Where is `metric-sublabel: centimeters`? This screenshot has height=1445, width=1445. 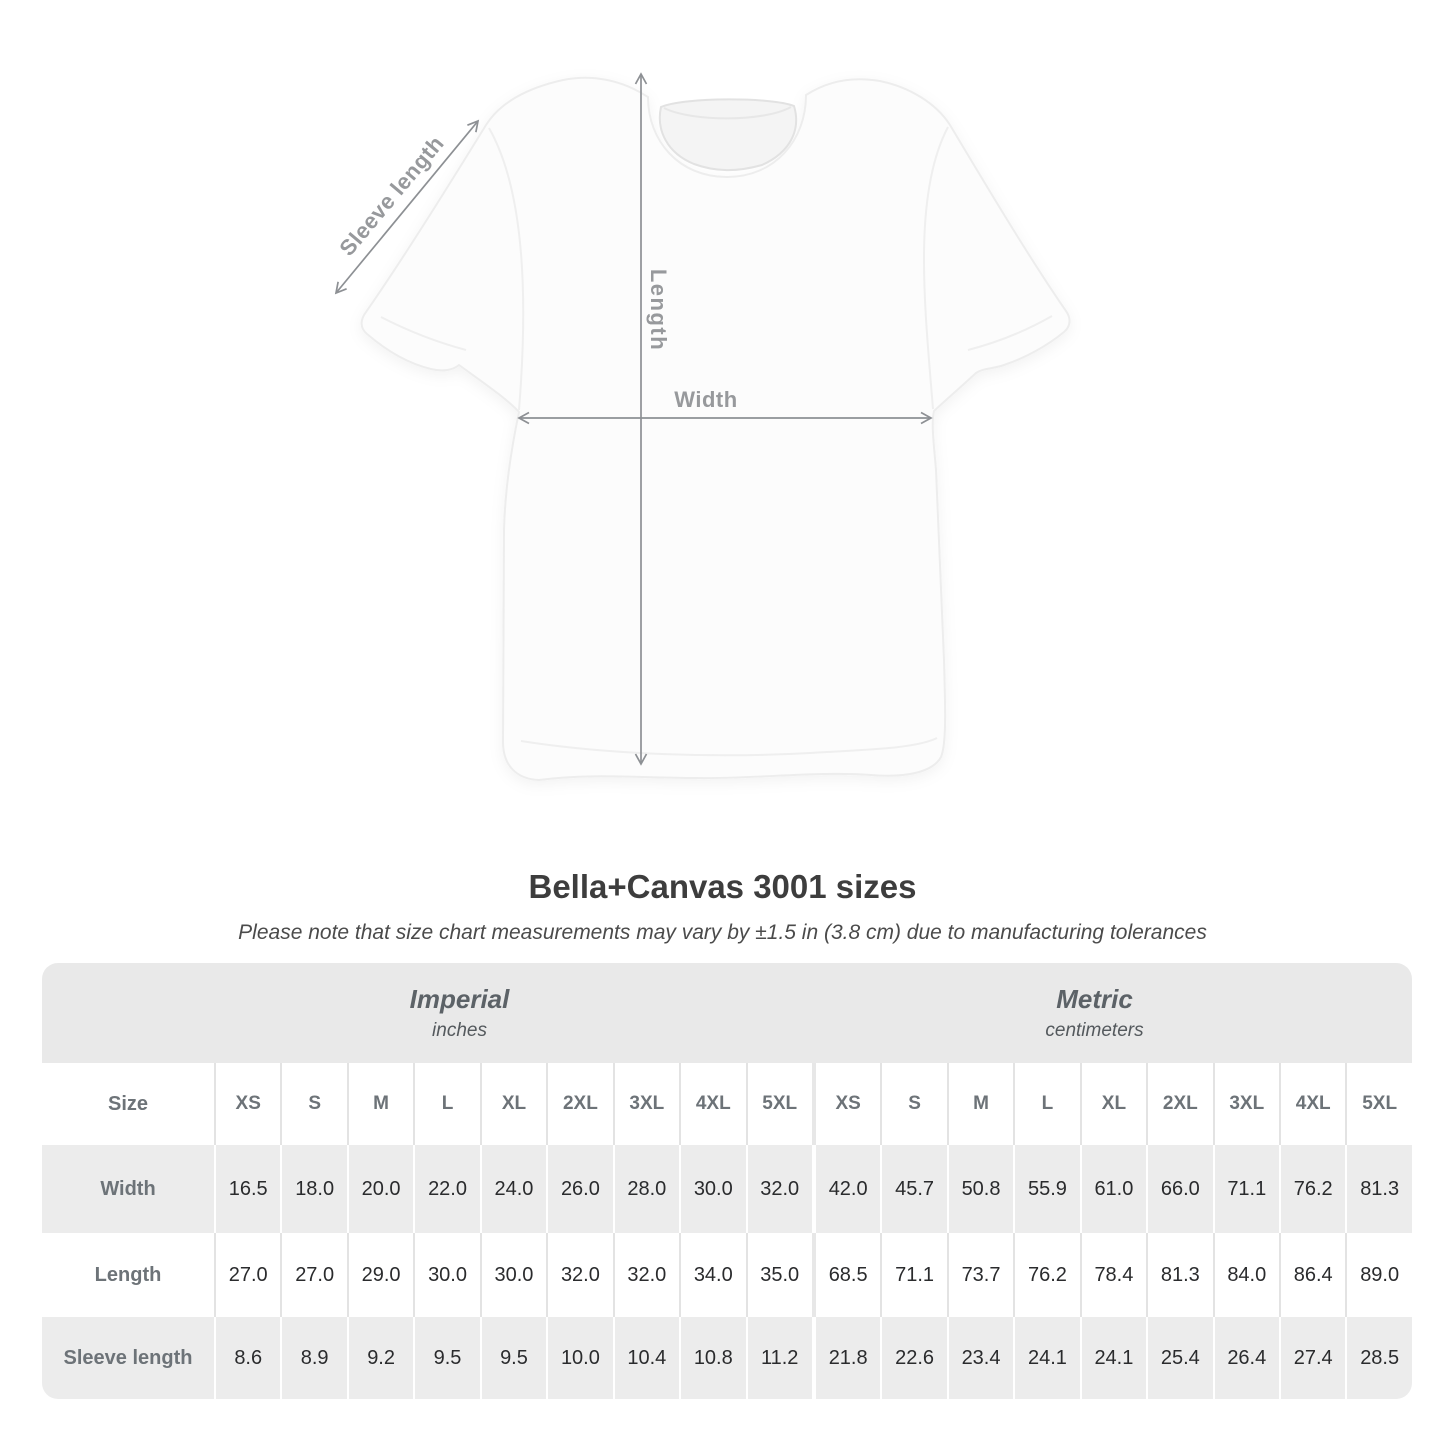
metric-sublabel: centimeters is located at coordinates (1094, 1030).